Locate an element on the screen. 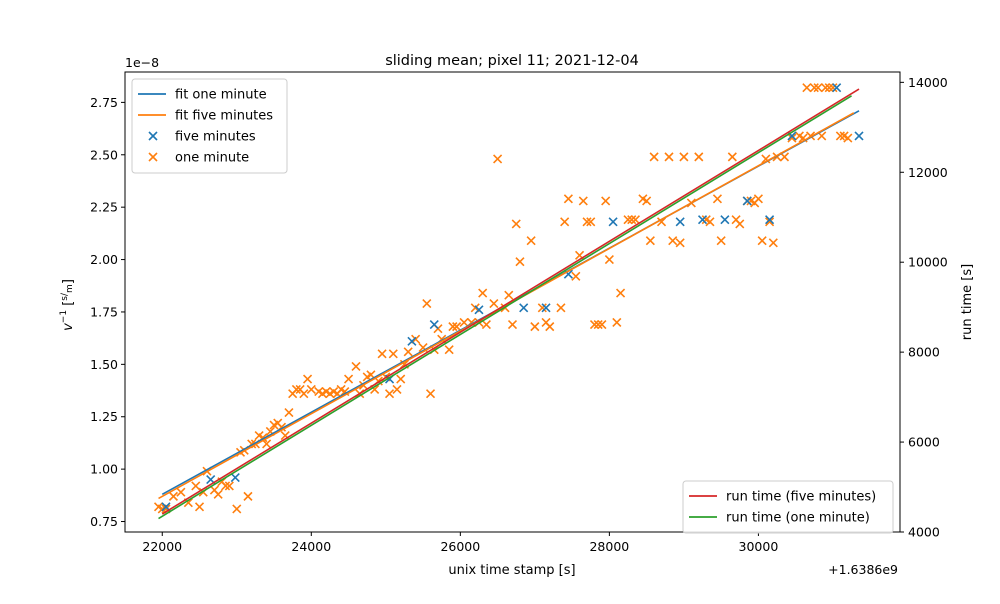 The image size is (1000, 604). svg-text: v−1 [s/m] is located at coordinates (67, 305).